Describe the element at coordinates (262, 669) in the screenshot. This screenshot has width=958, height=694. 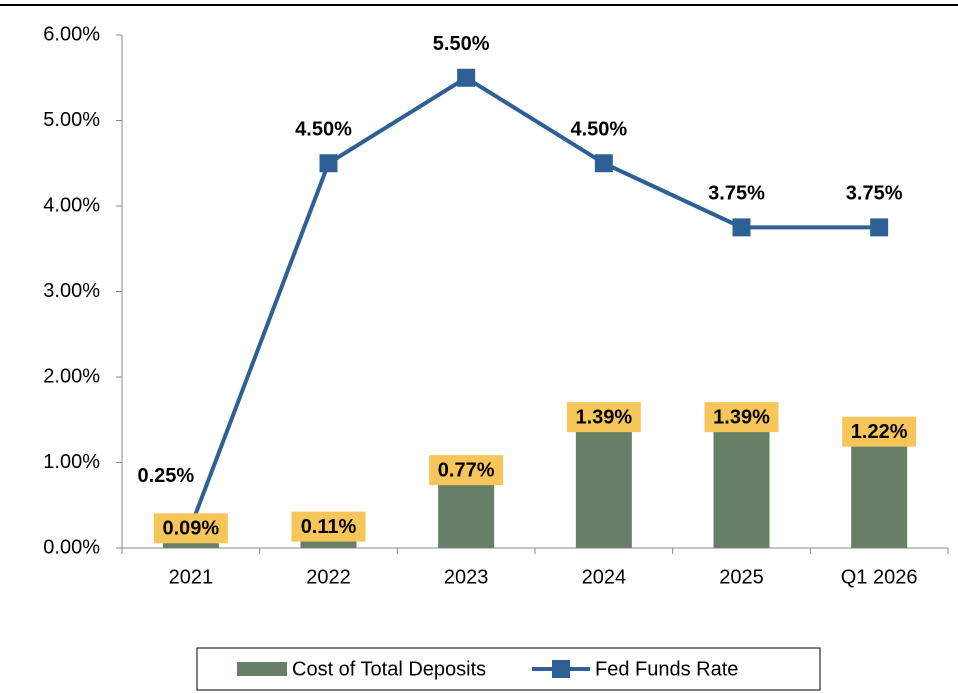
I see `legend-swatch` at that location.